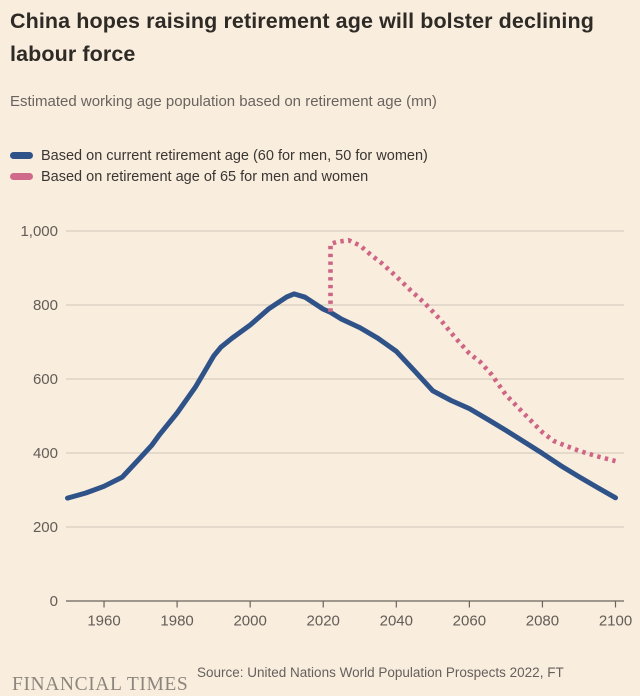  Describe the element at coordinates (100, 684) in the screenshot. I see `ft-logo: FINANCIAL TIMES` at that location.